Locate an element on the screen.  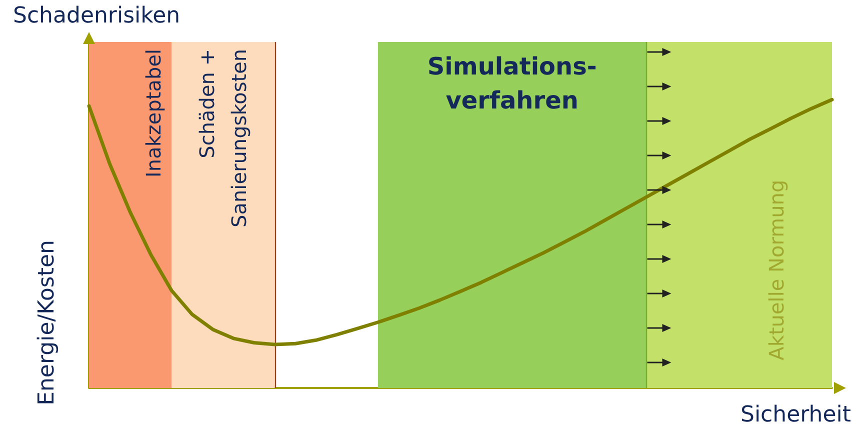
annotation: Inakzeptabel is located at coordinates (153, 113).